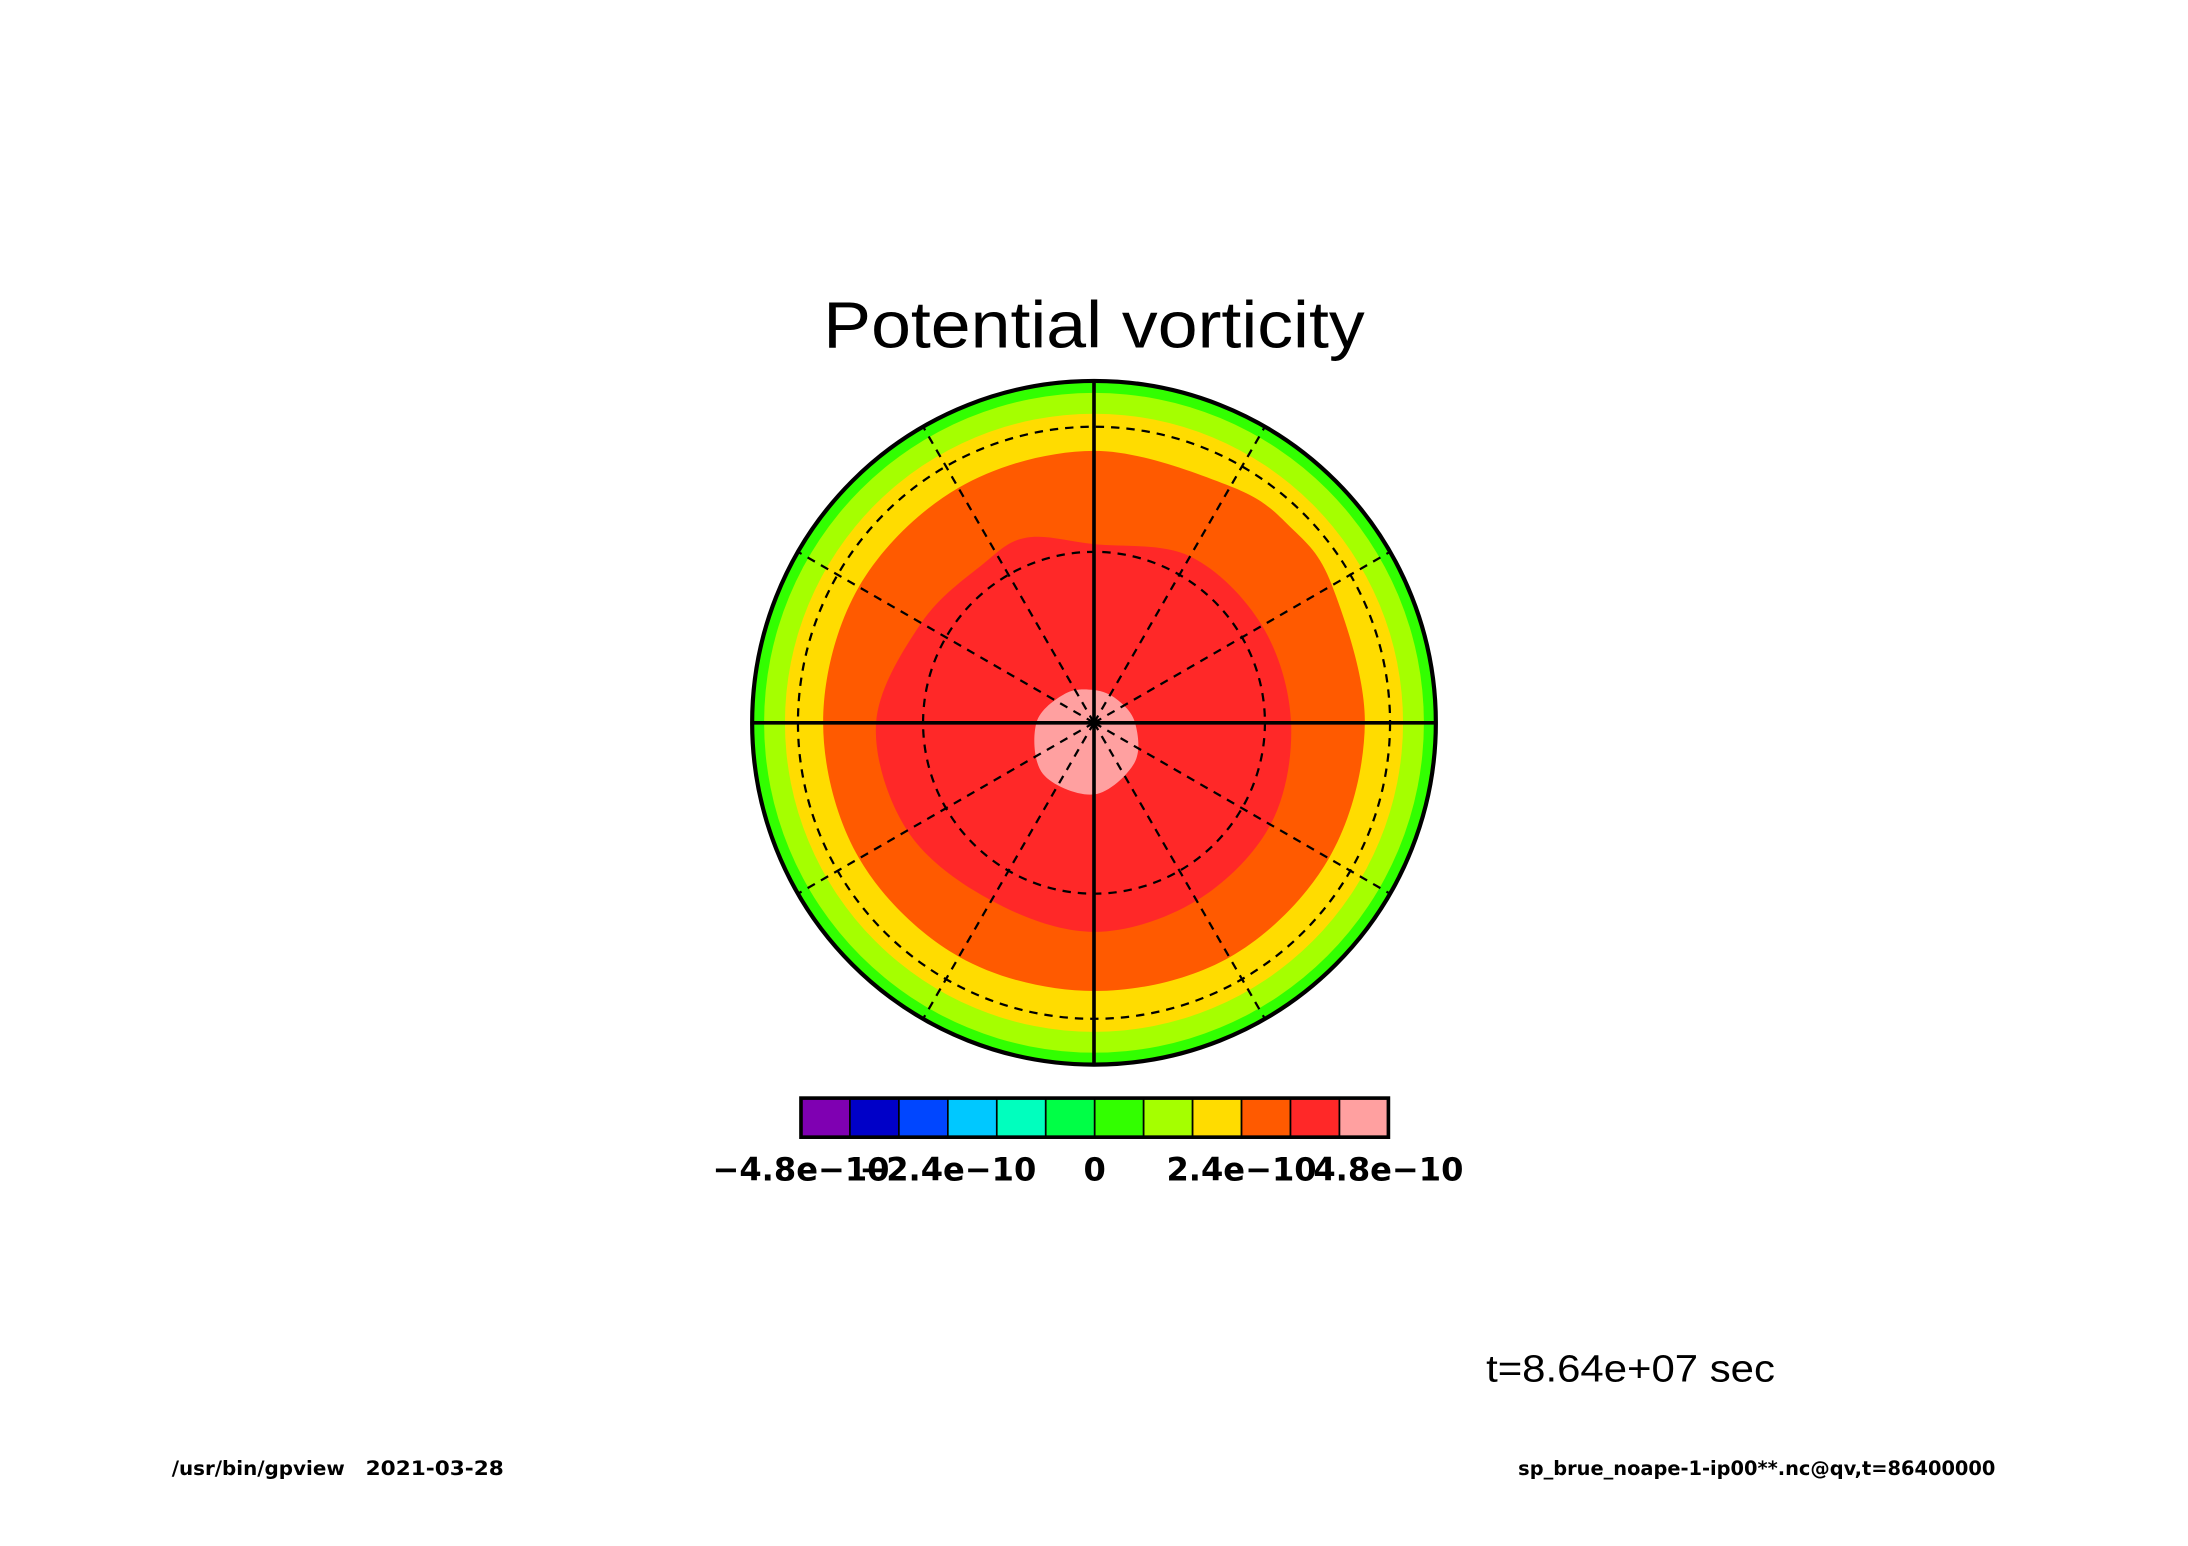 The width and height of the screenshot is (2188, 1546). I want to click on grid-lines, so click(1094, 722).